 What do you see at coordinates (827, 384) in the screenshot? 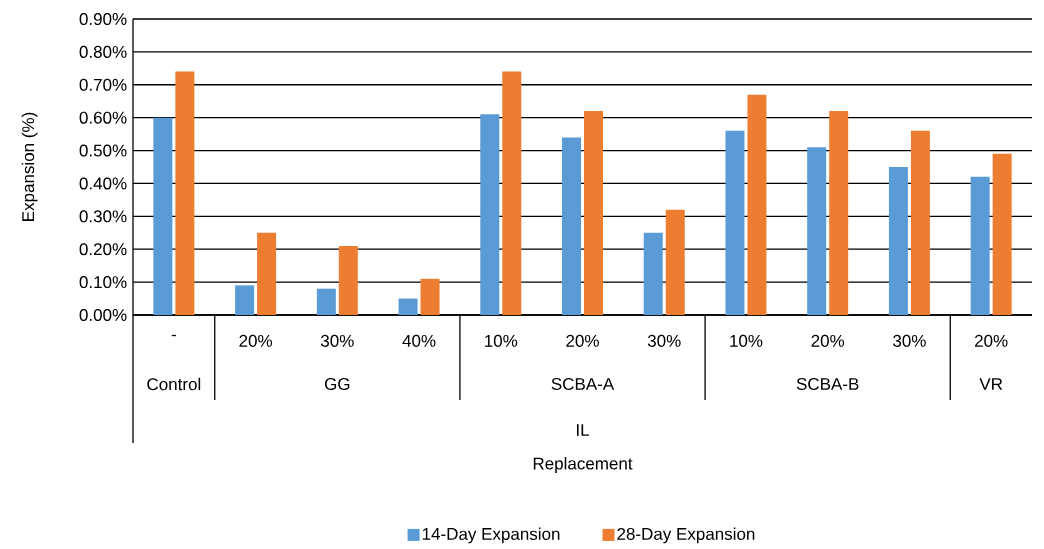
I see `text: SCBA-B` at bounding box center [827, 384].